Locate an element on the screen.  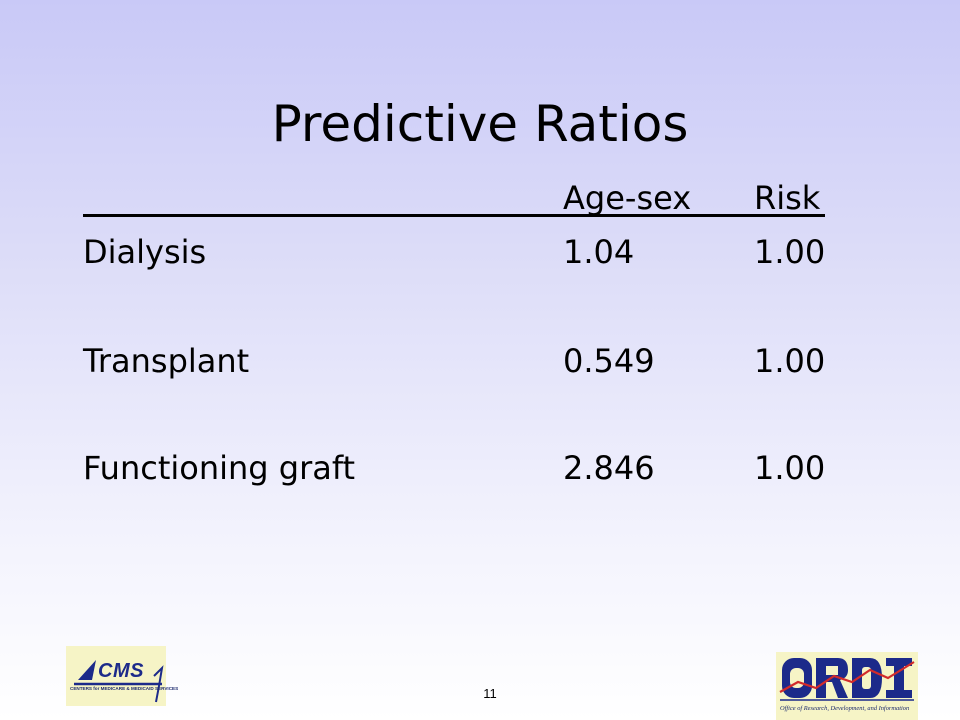
row-risk-transplant: 1.00 is located at coordinates (790, 361).